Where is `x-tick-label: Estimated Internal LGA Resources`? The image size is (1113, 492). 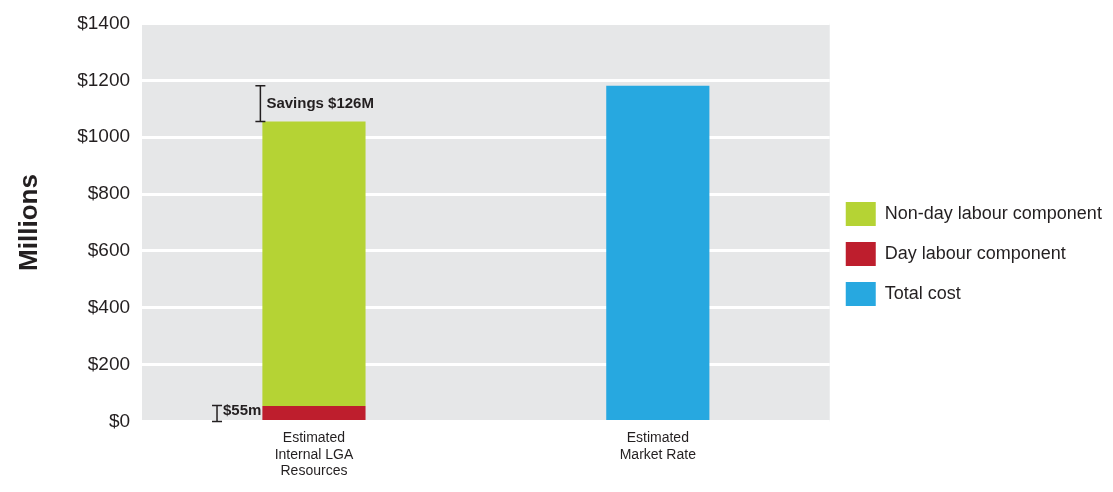
x-tick-label: Estimated Internal LGA Resources is located at coordinates (314, 453).